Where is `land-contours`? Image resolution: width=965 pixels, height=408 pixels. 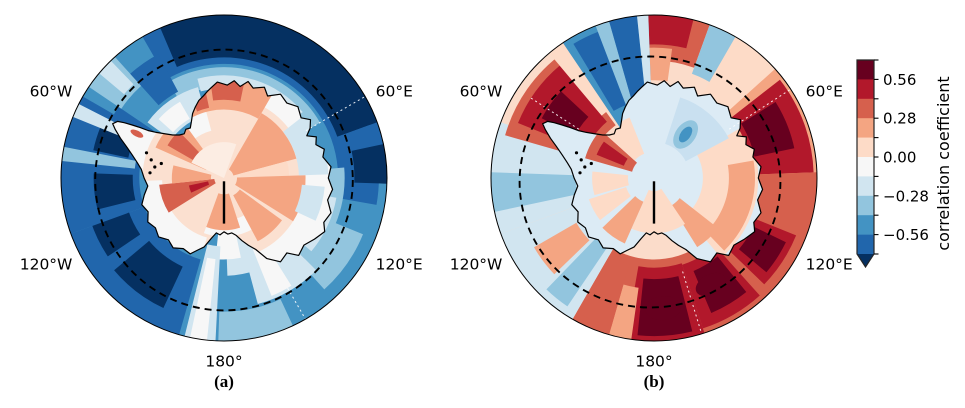
land-contours is located at coordinates (672, 177).